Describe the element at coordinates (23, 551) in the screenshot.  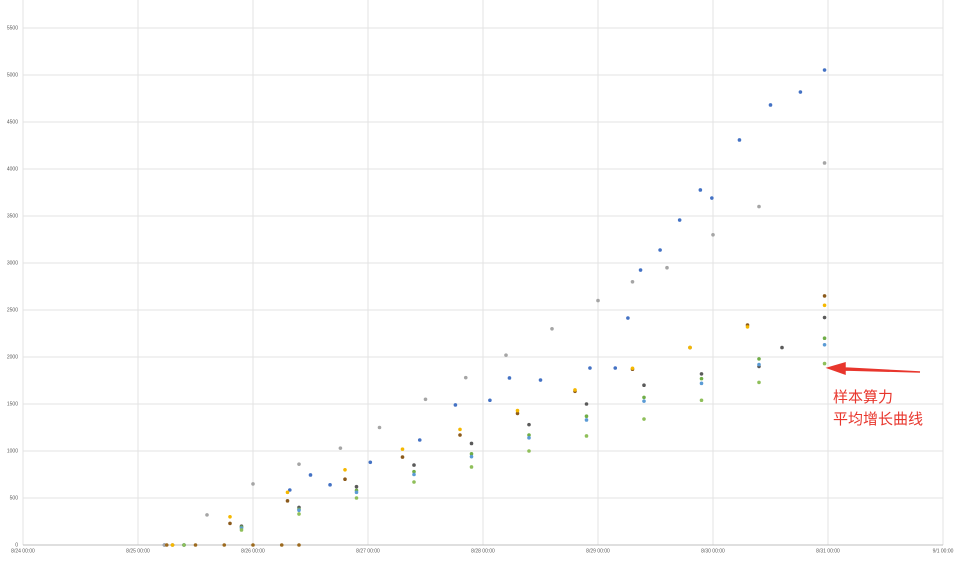
I see `x-tick-label: 8/24 00:00` at that location.